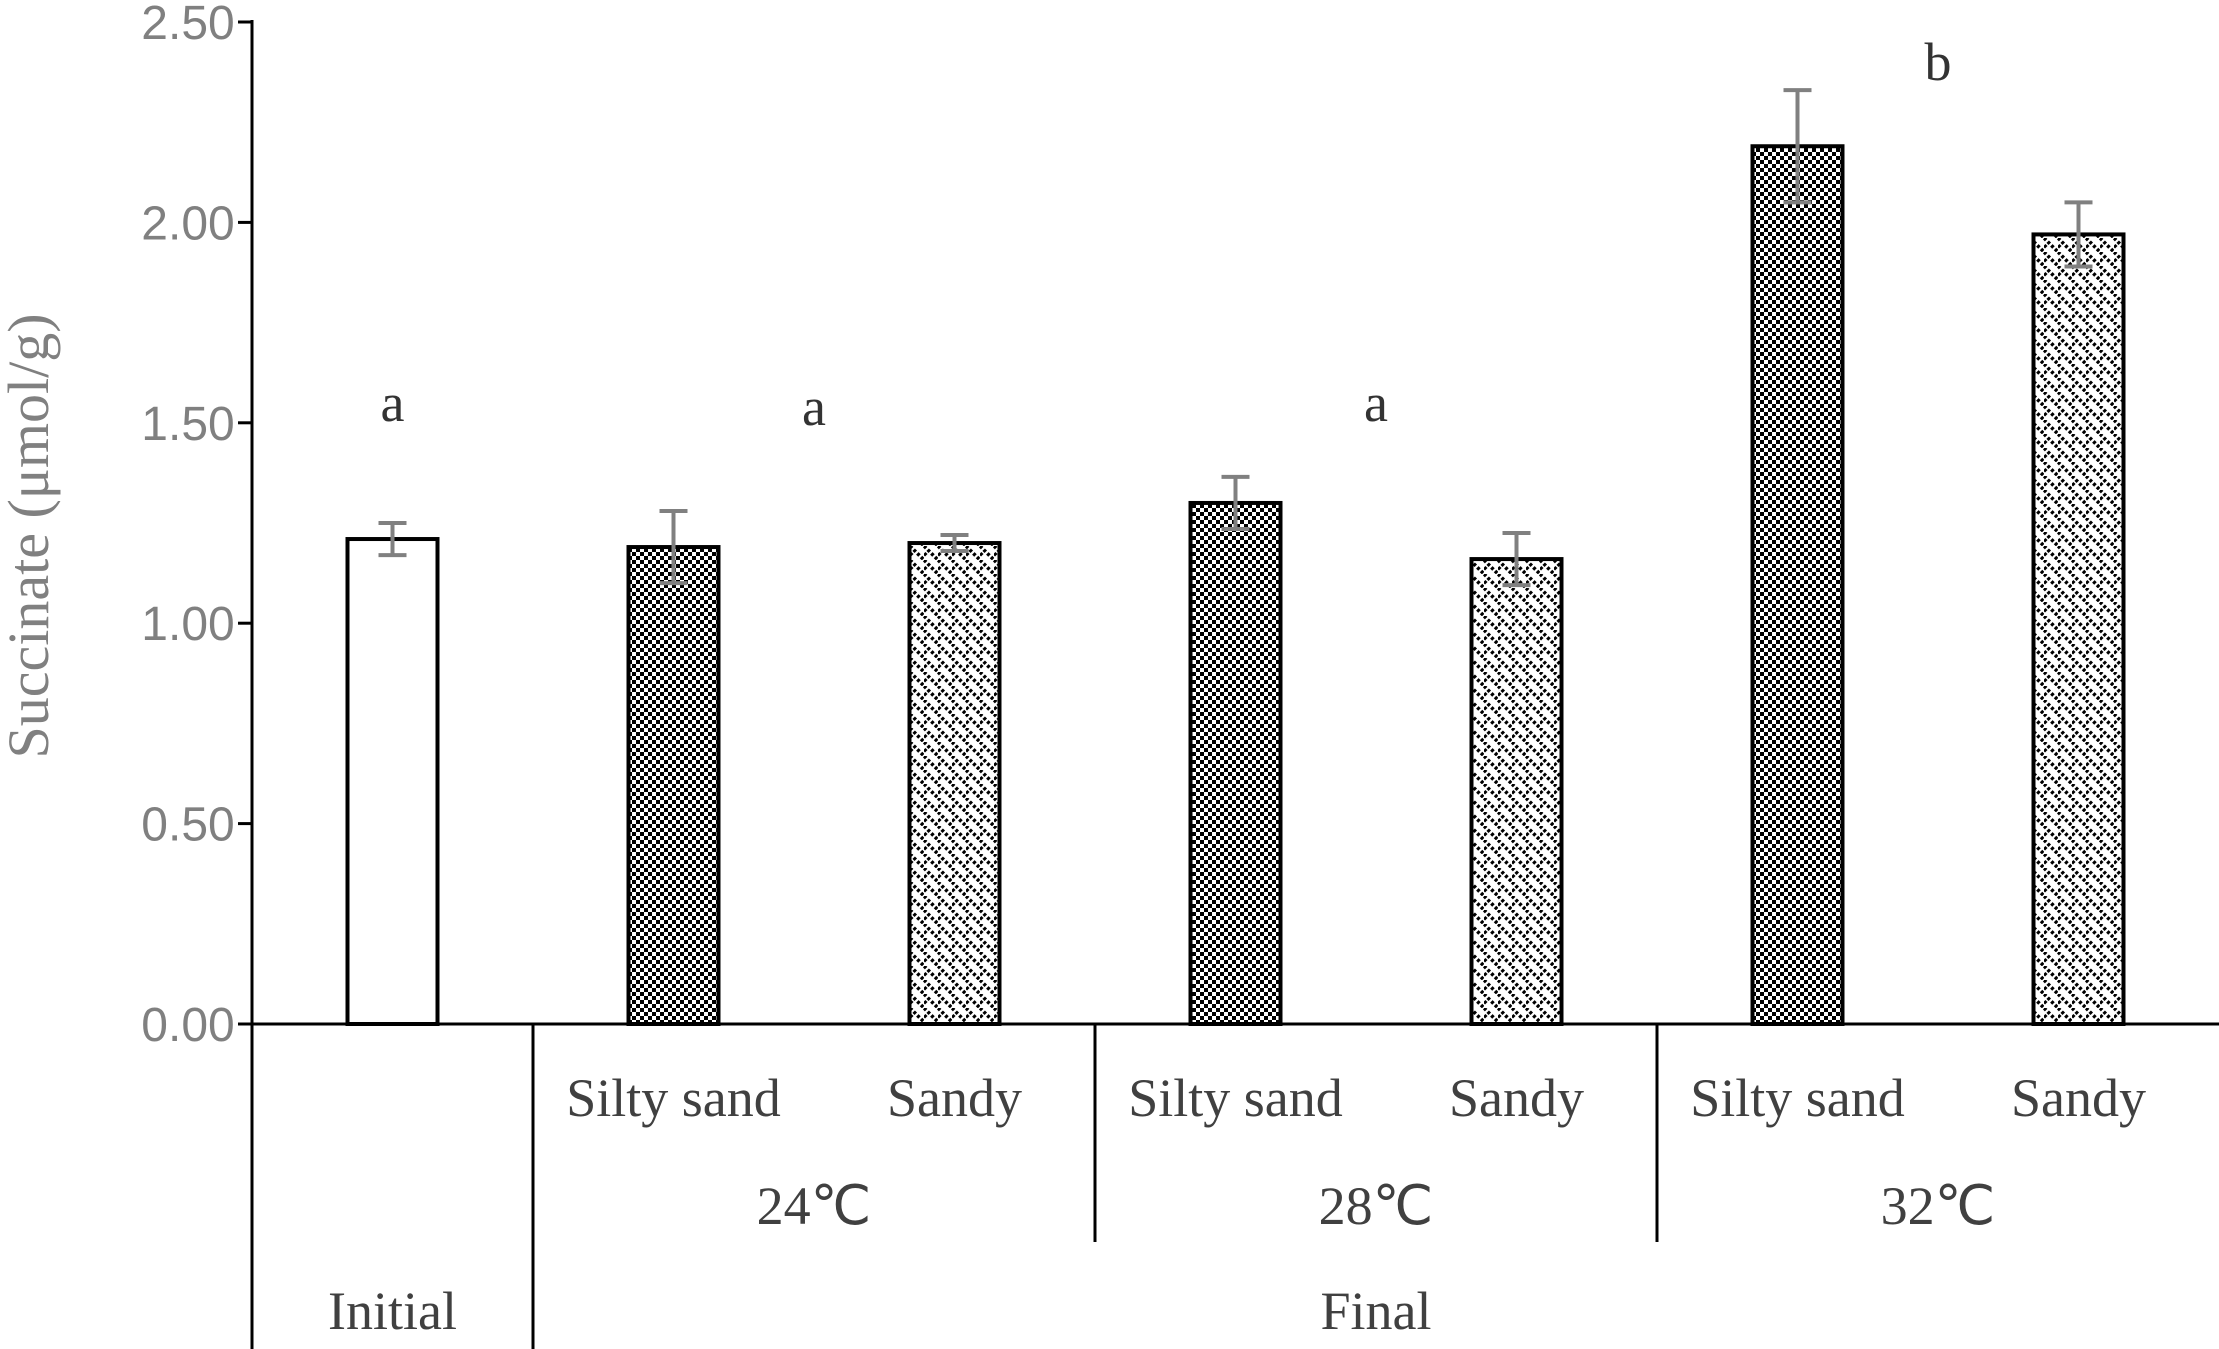 This screenshot has width=2219, height=1349. Describe the element at coordinates (814, 1206) in the screenshot. I see `temperature-group-label: 24℃` at that location.